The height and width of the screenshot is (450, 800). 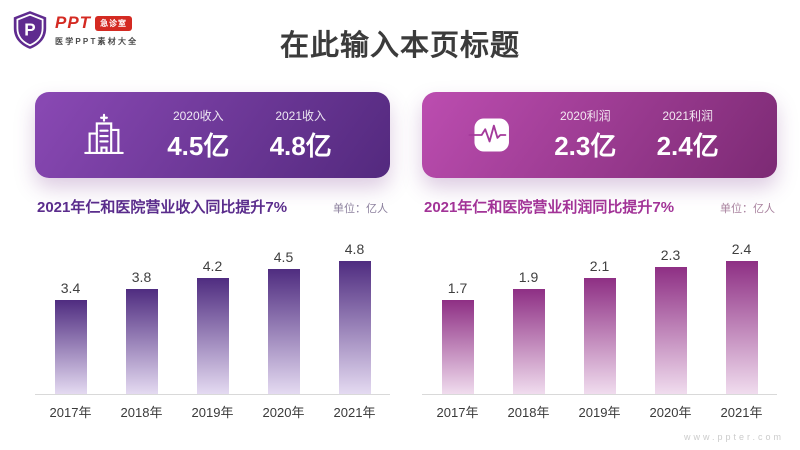 I want to click on shield-logo-icon: P, so click(x=30, y=30).